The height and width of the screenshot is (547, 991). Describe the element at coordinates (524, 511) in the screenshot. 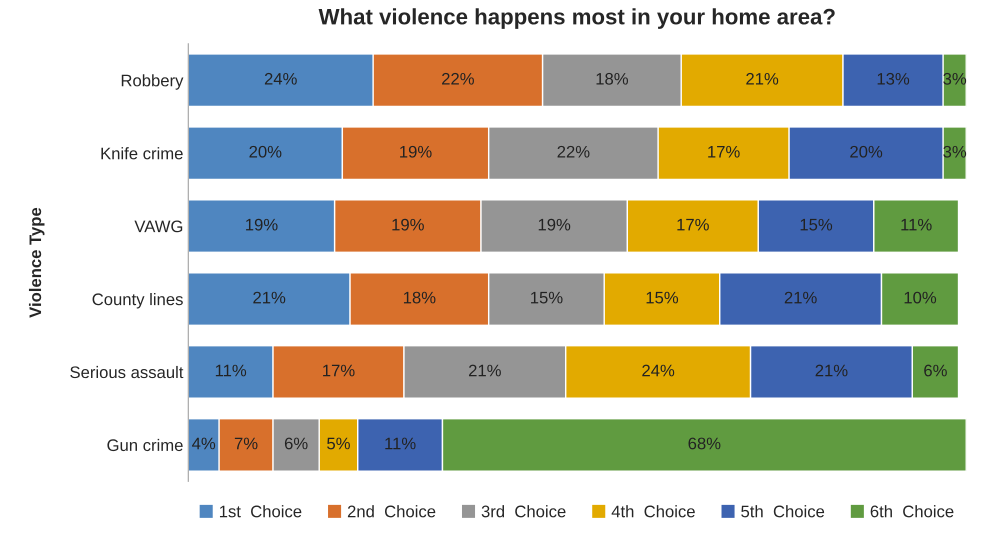

I see `legend-label: 3rd Choice` at that location.